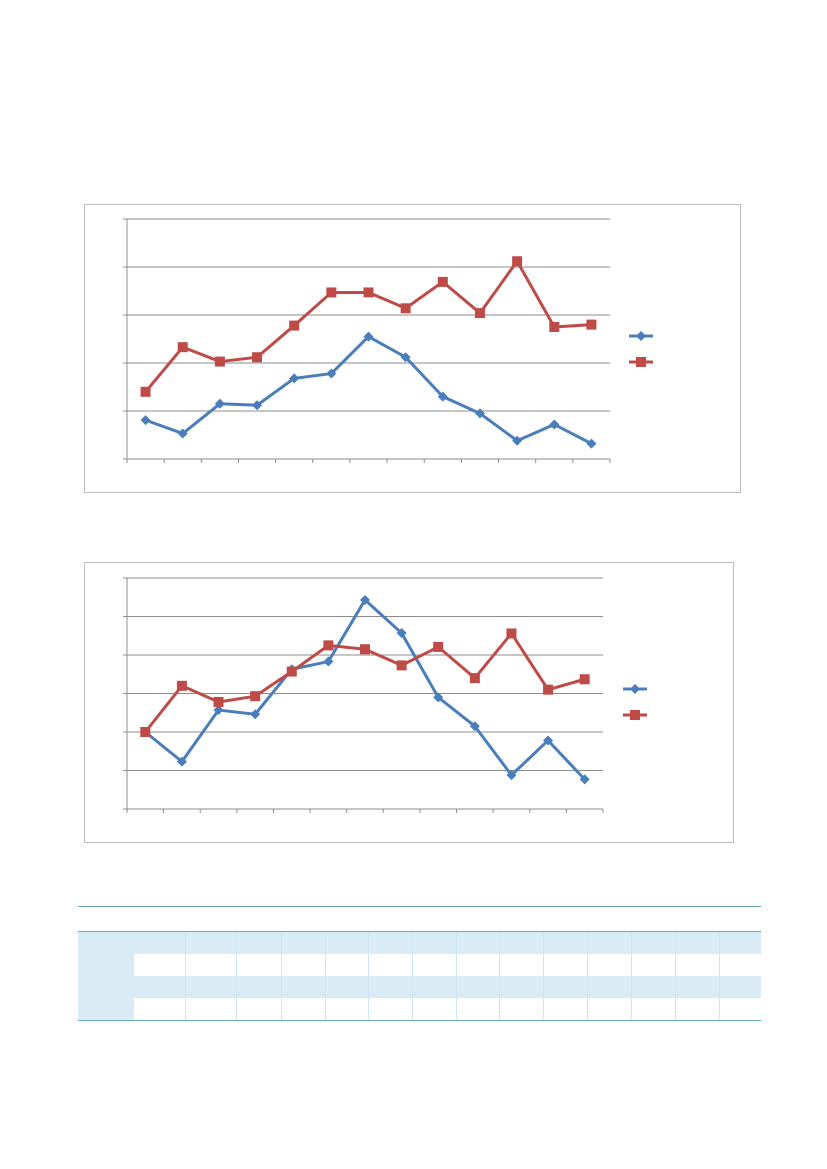 The height and width of the screenshot is (1169, 827). I want to click on table-body, so click(419, 976).